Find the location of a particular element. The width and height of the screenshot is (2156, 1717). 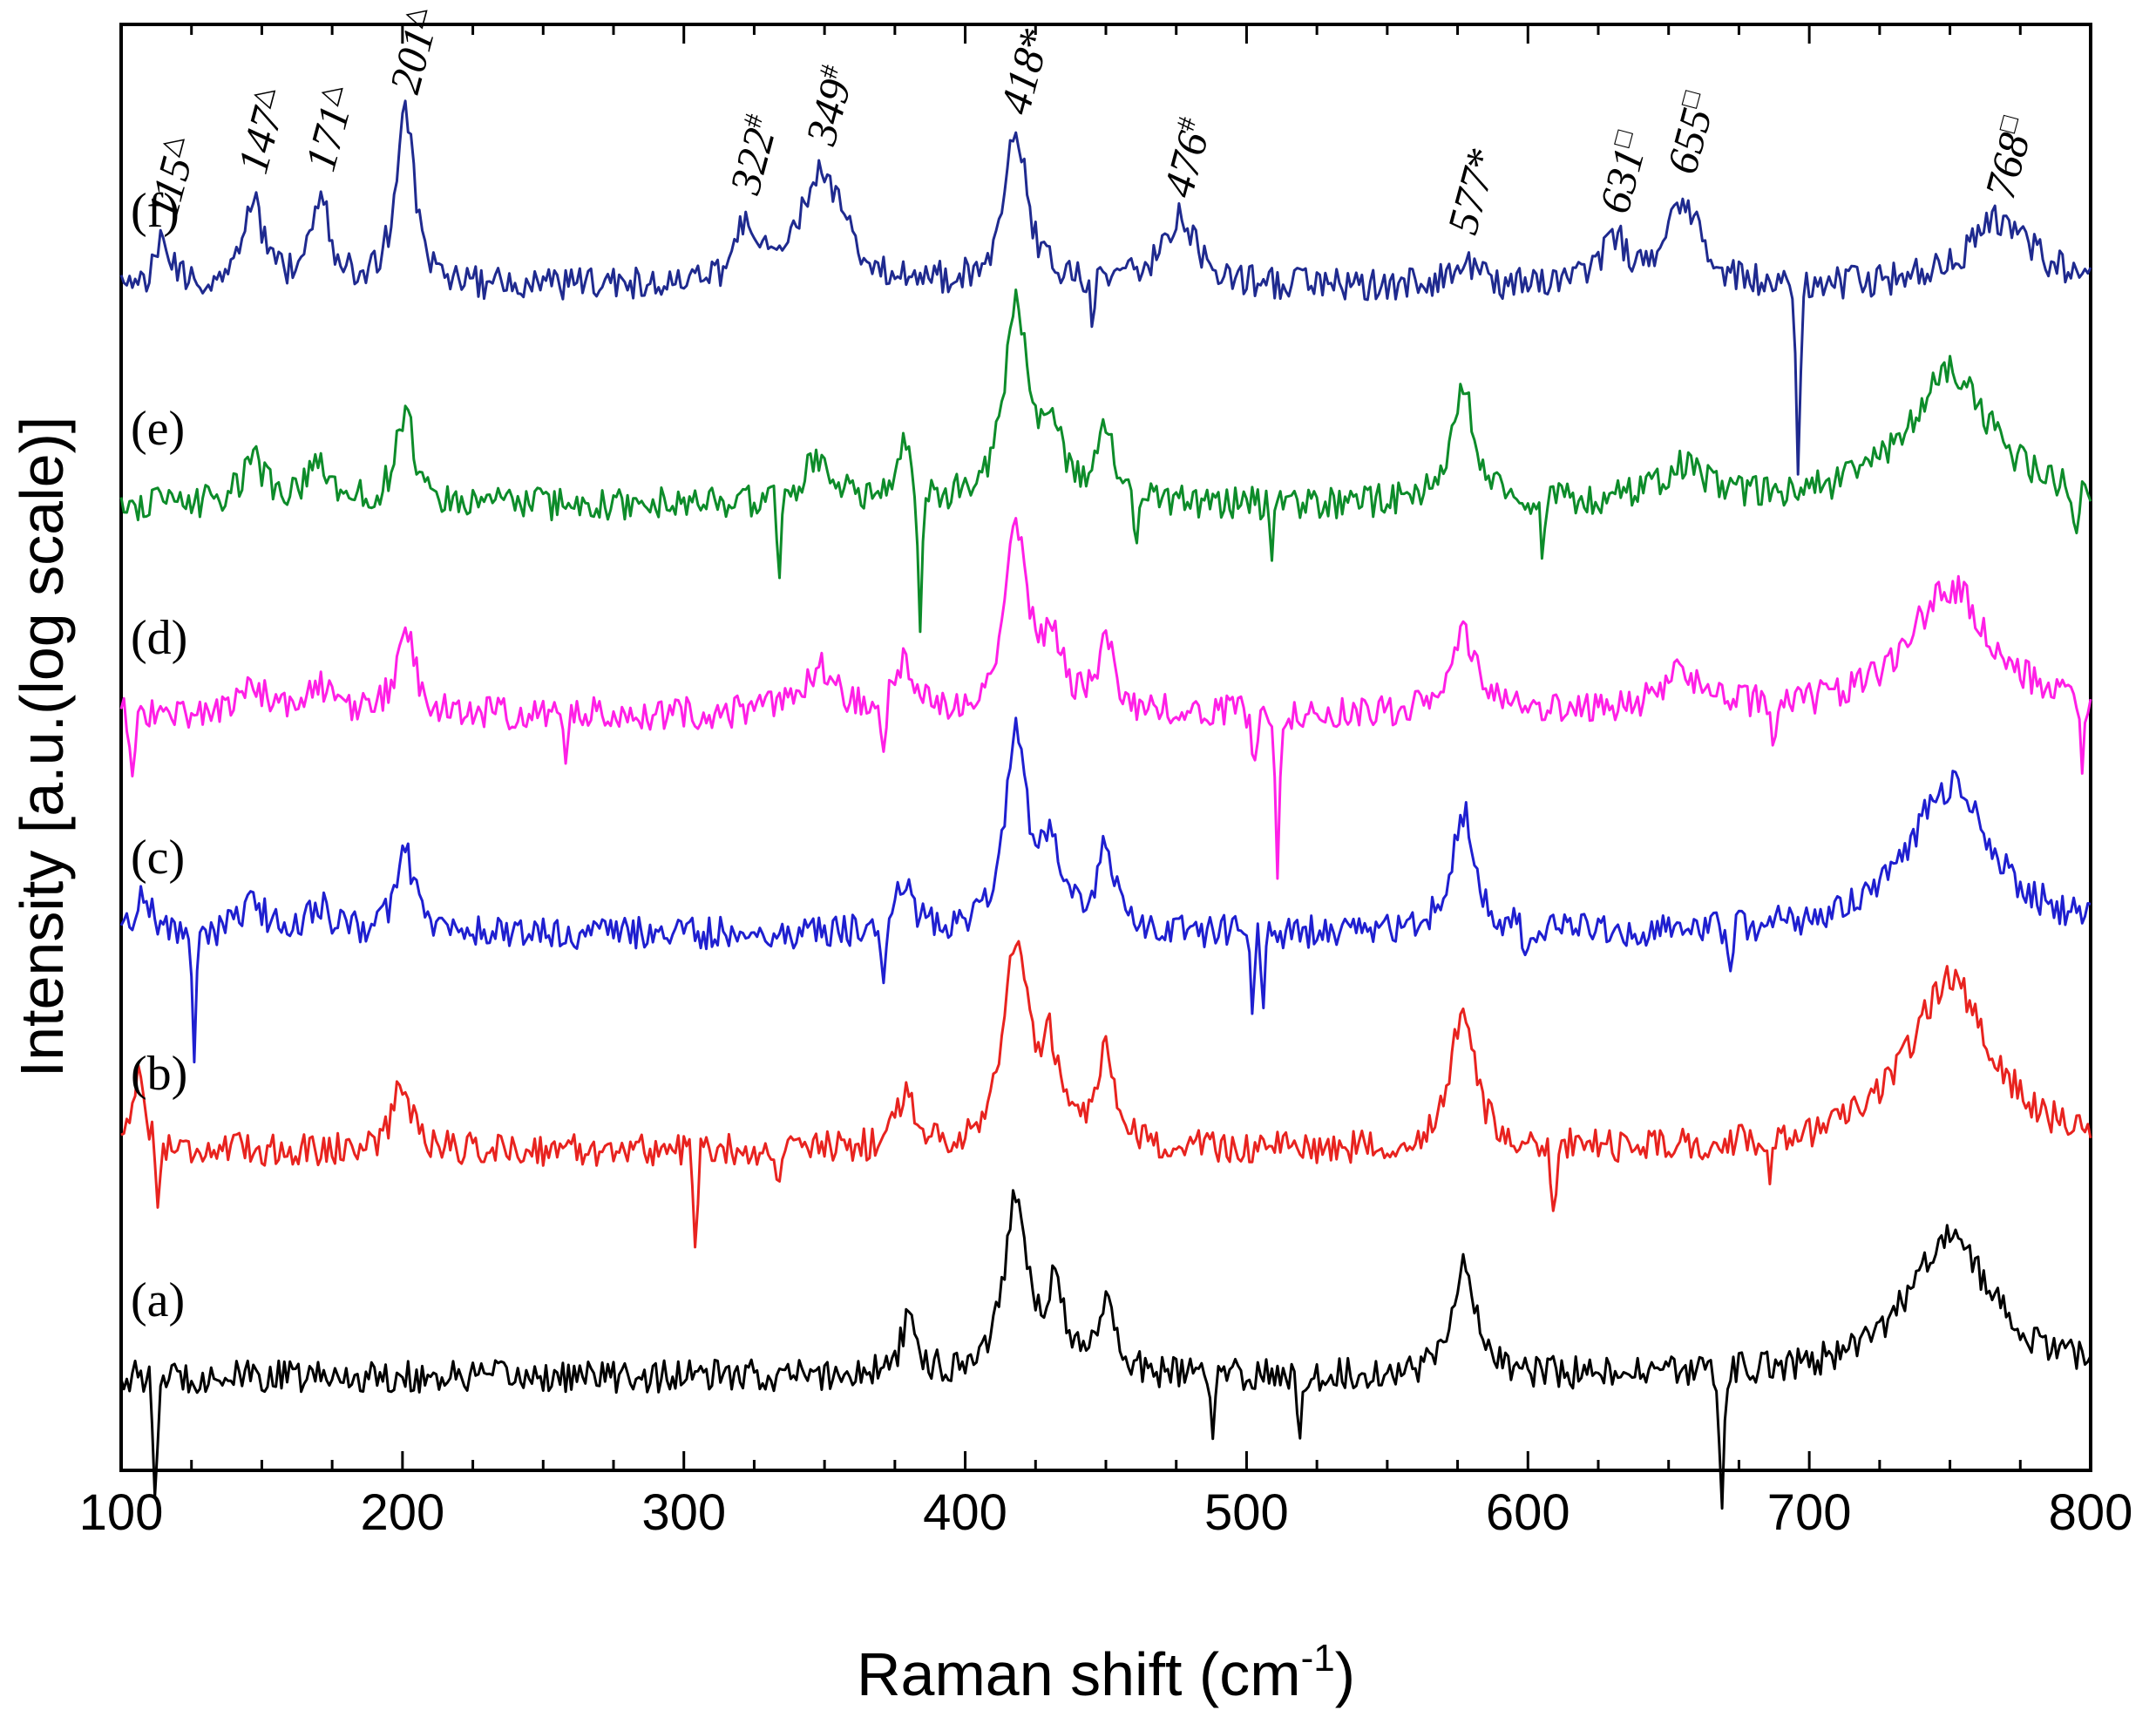

series-label-e: (e) is located at coordinates (158, 429).